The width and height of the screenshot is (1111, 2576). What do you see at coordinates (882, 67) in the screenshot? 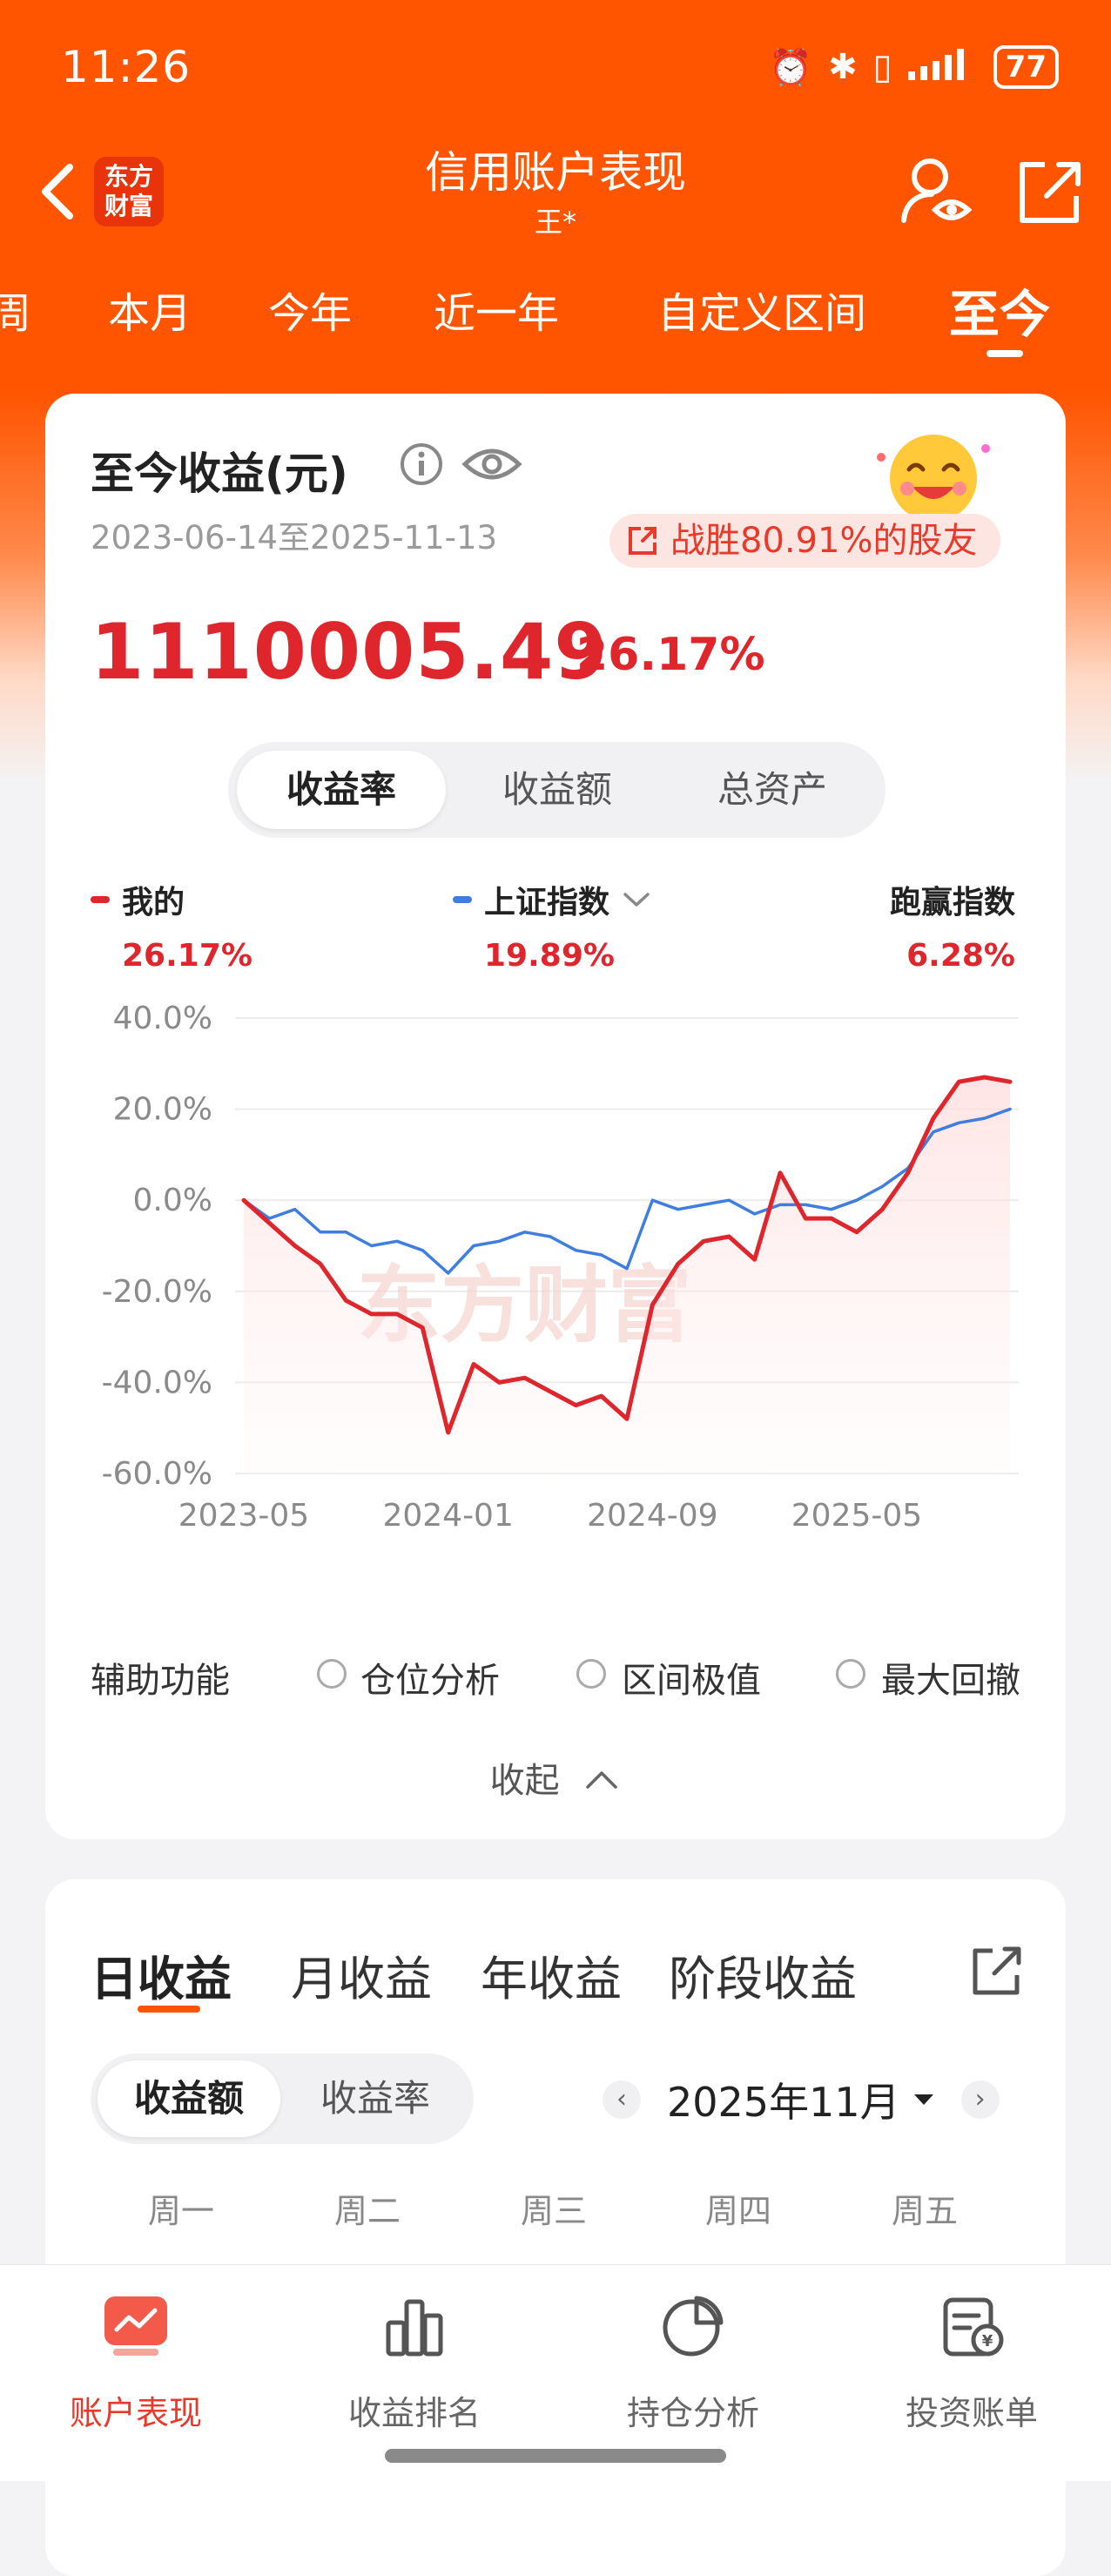
I see `vibrate-icon: ▯` at bounding box center [882, 67].